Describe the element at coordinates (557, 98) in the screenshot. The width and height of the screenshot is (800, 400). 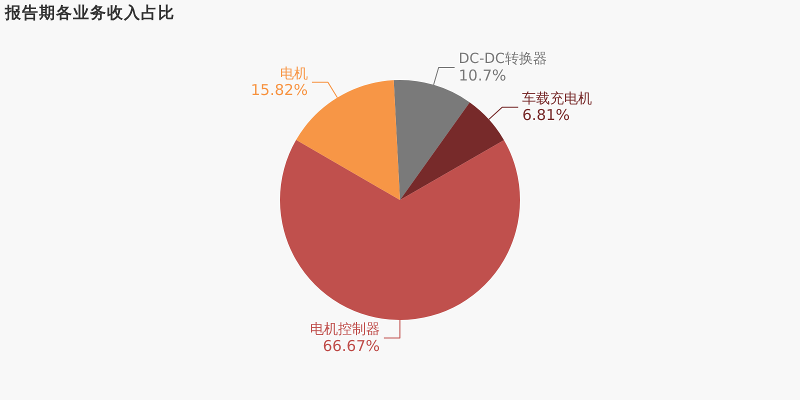
I see `slice-label: 车载充电机` at that location.